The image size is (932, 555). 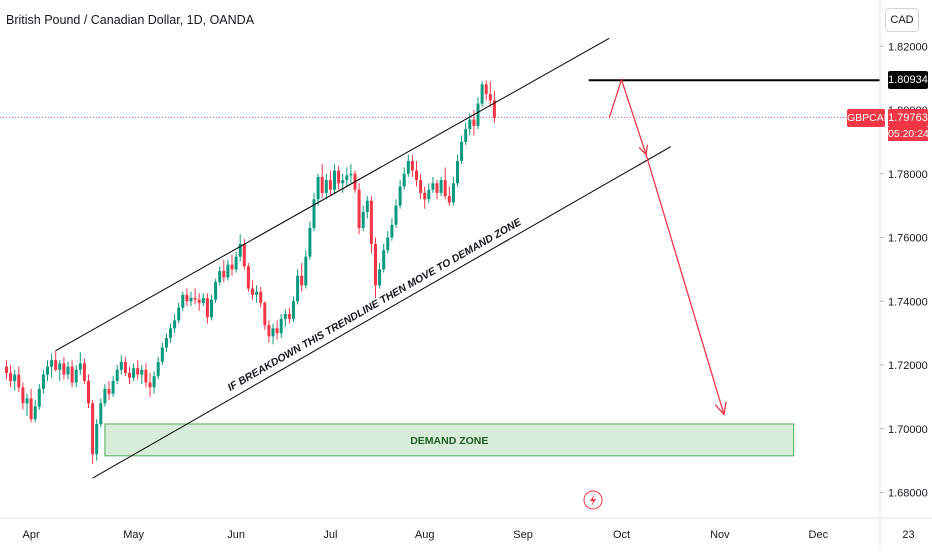 I want to click on currency-badge: CAD, so click(x=902, y=20).